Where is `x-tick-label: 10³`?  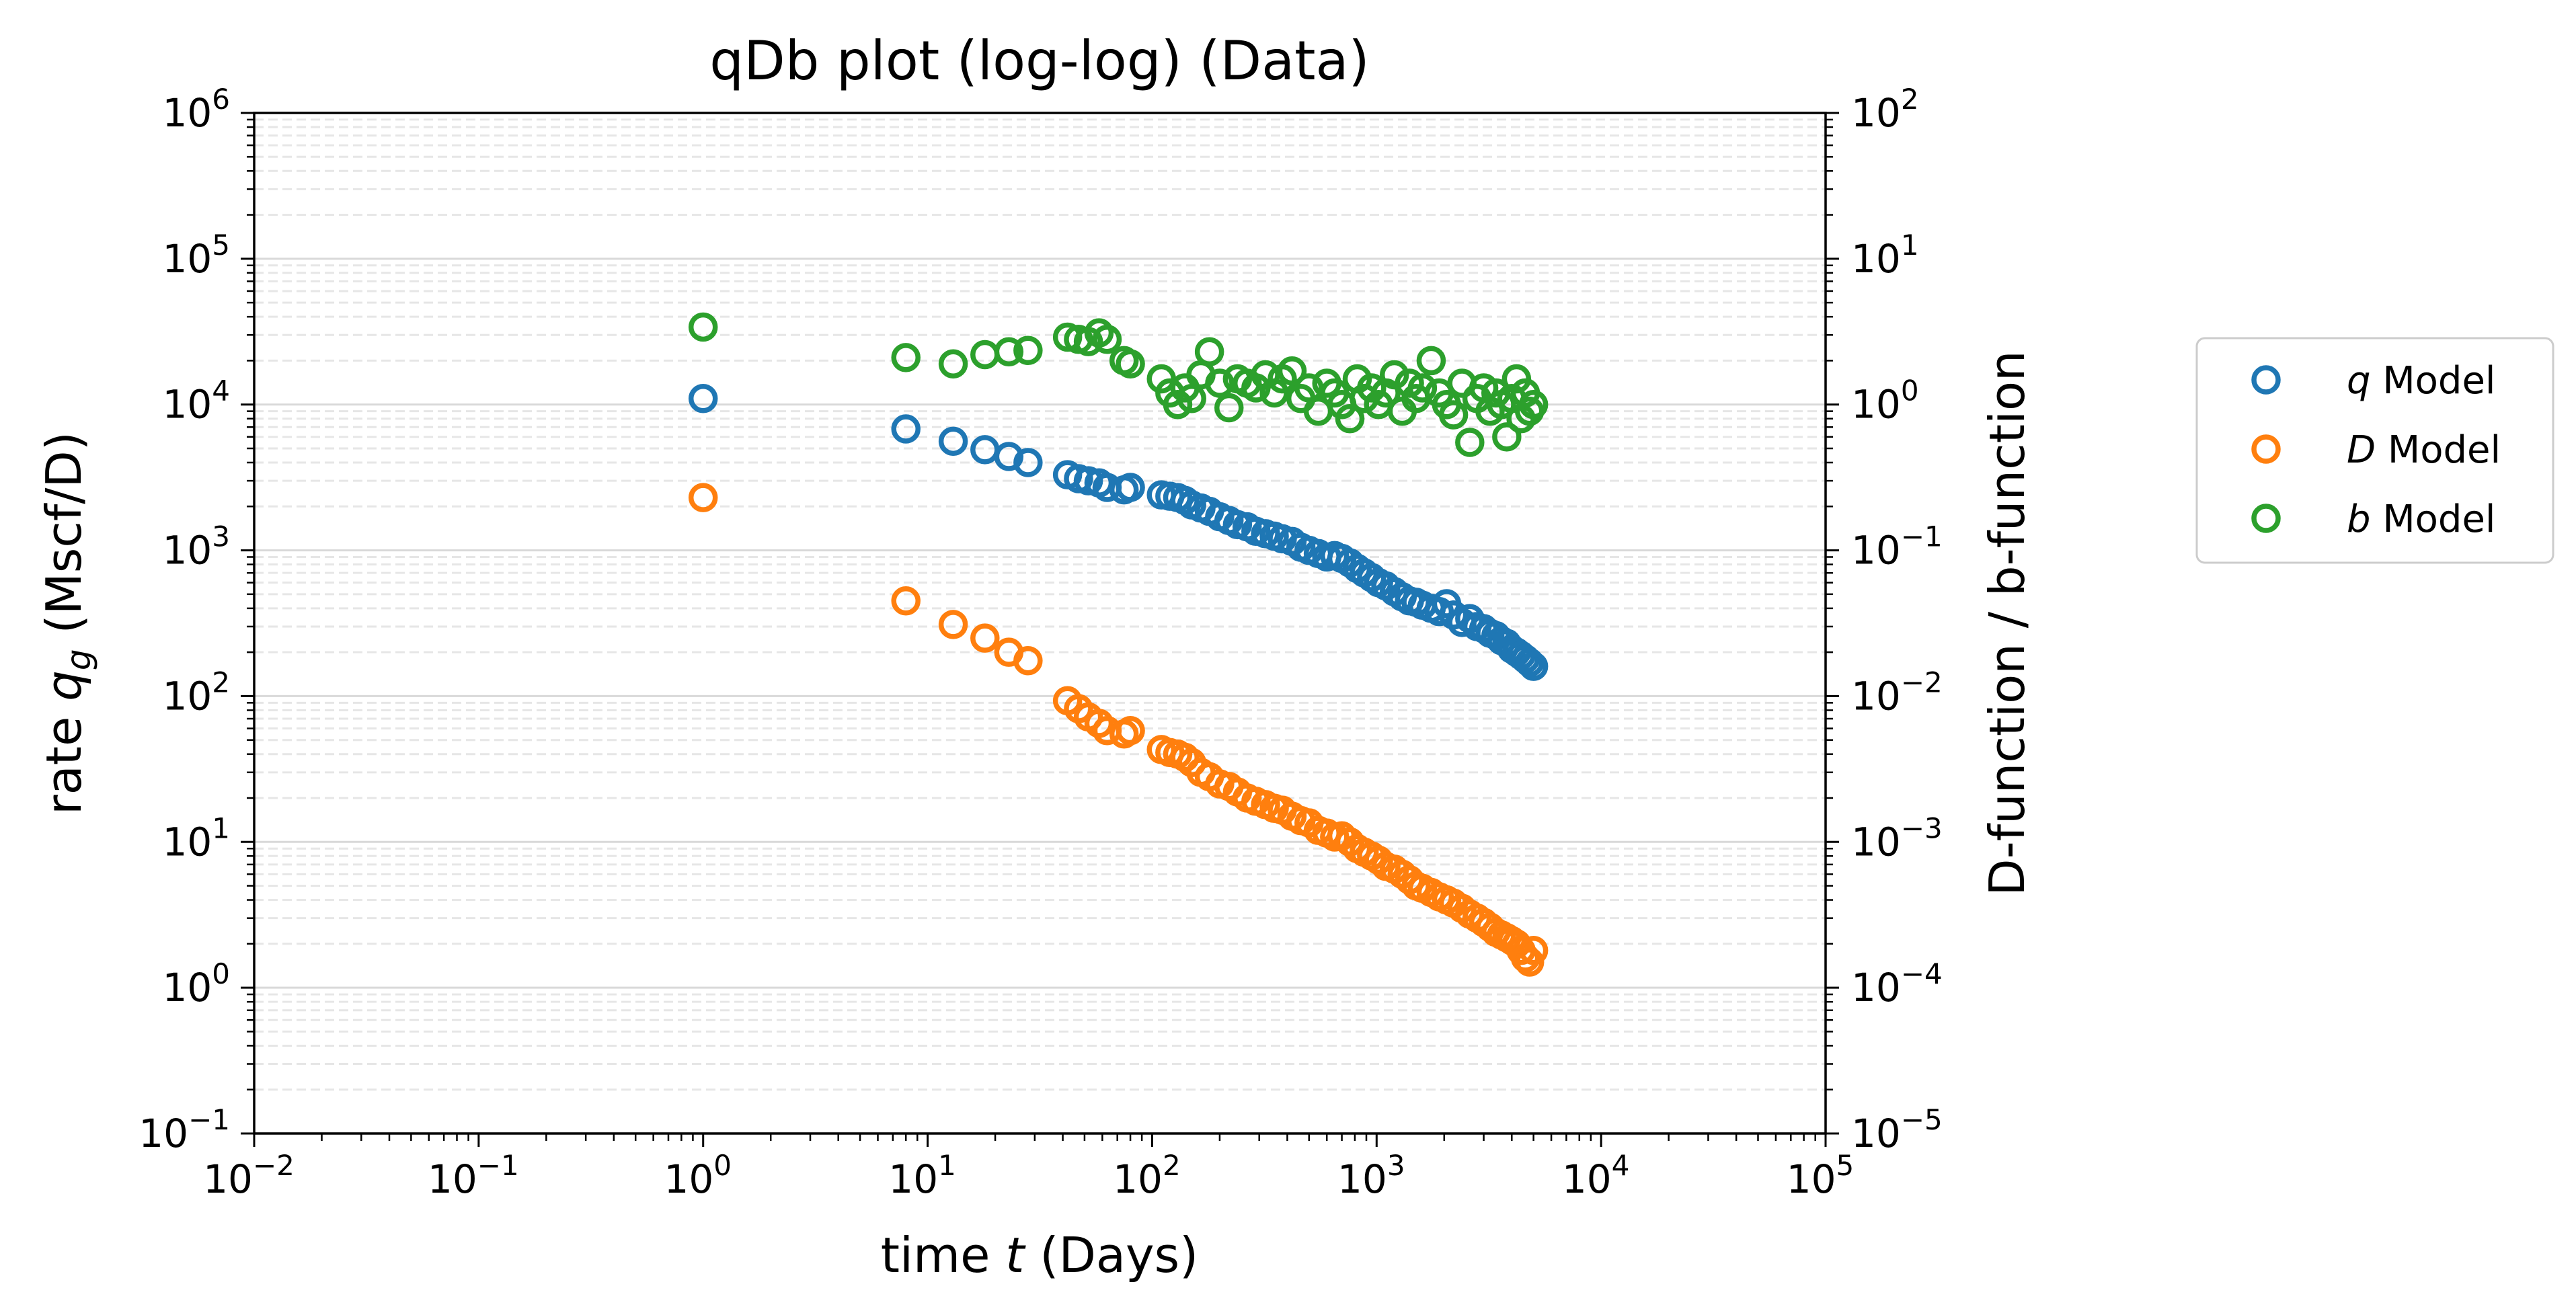
x-tick-label: 10³ is located at coordinates (1371, 1175).